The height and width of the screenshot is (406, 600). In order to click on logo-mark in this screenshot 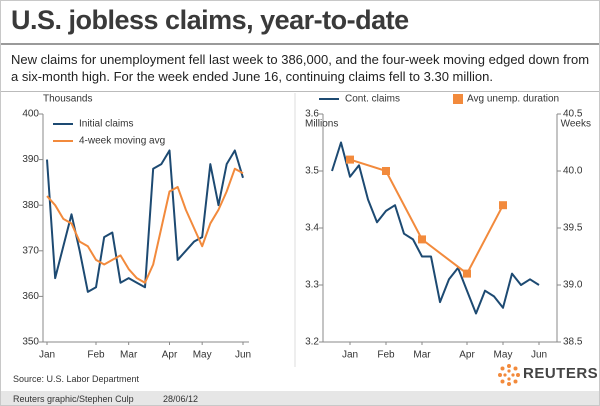, I will do `click(509, 375)`.